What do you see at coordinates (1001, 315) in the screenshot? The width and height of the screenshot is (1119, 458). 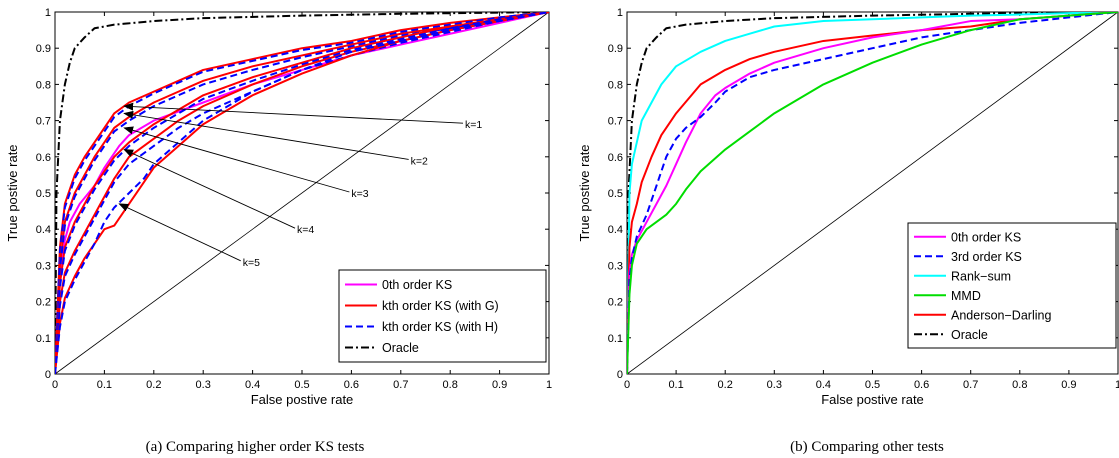 I see `legend-label: Anderson−Darling` at bounding box center [1001, 315].